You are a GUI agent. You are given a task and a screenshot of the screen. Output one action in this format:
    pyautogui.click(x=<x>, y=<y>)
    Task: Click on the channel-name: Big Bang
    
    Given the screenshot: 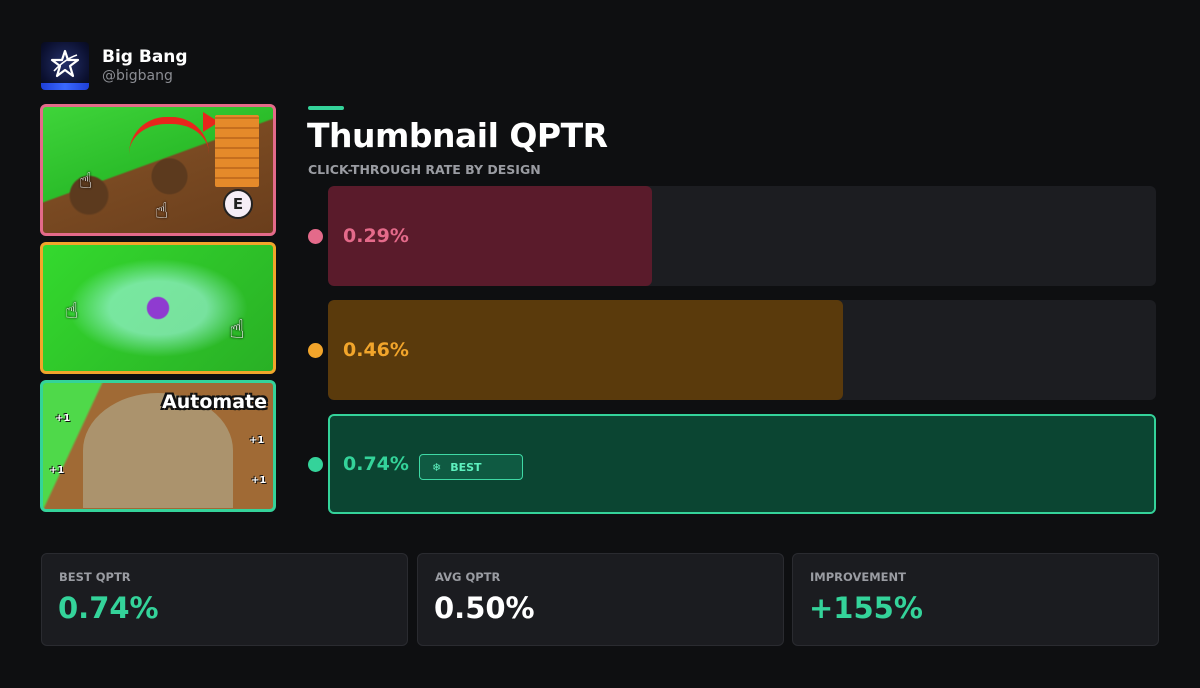 What is the action you would take?
    pyautogui.click(x=145, y=57)
    